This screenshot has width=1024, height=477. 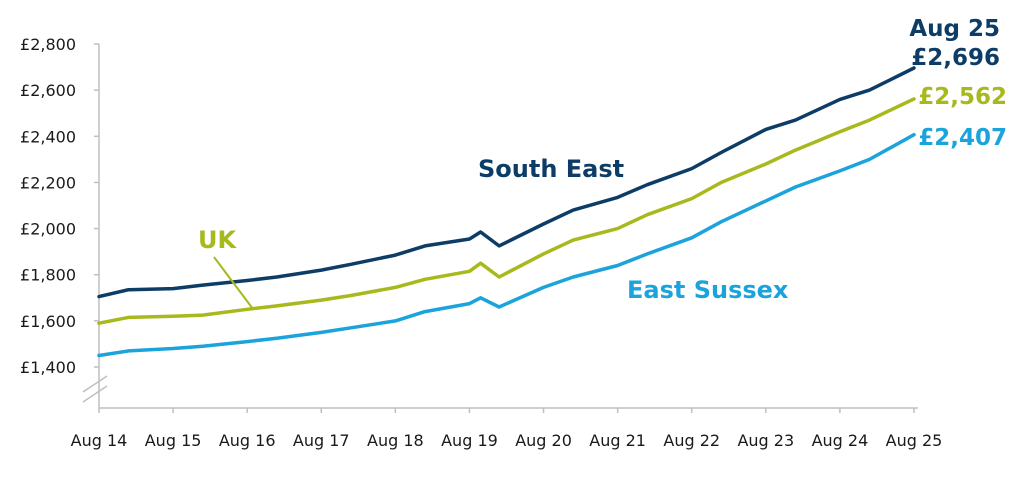 What do you see at coordinates (551, 169) in the screenshot?
I see `series-label-south-east: South East` at bounding box center [551, 169].